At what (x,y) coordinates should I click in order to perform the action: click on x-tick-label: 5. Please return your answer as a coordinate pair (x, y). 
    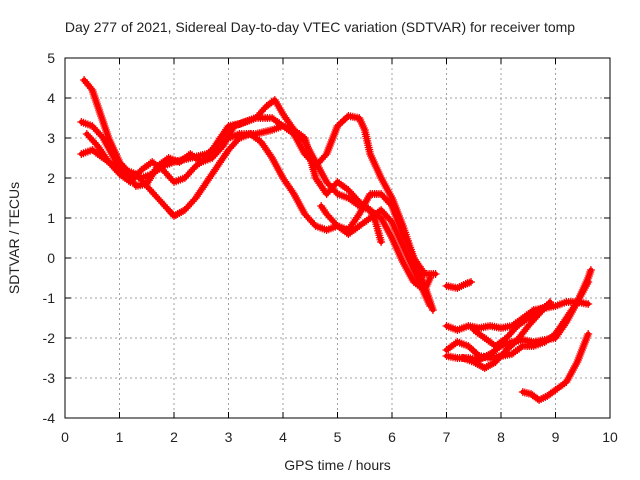
    Looking at the image, I should click on (338, 437).